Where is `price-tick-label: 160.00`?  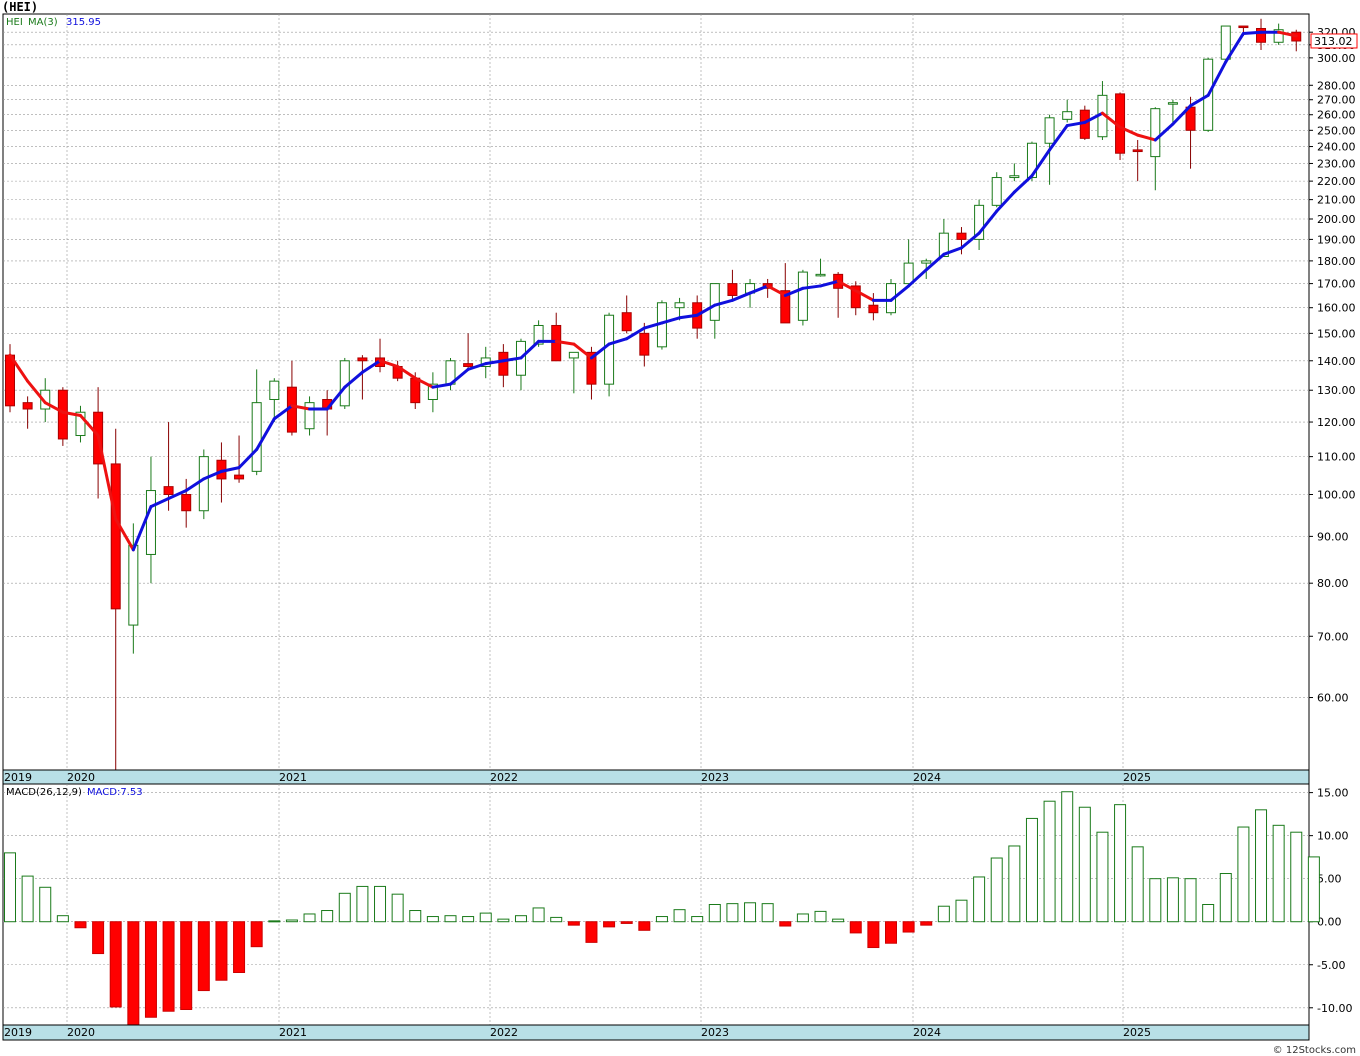 price-tick-label: 160.00 is located at coordinates (1336, 308).